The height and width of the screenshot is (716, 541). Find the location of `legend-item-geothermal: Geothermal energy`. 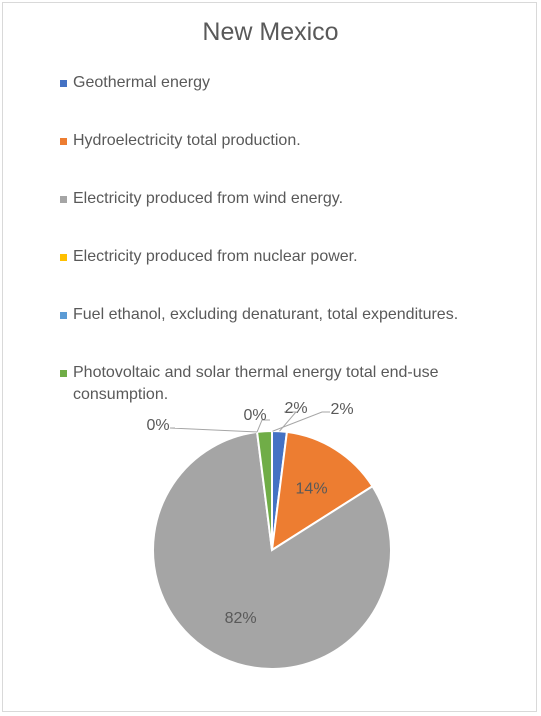

legend-item-geothermal: Geothermal energy is located at coordinates (290, 83).